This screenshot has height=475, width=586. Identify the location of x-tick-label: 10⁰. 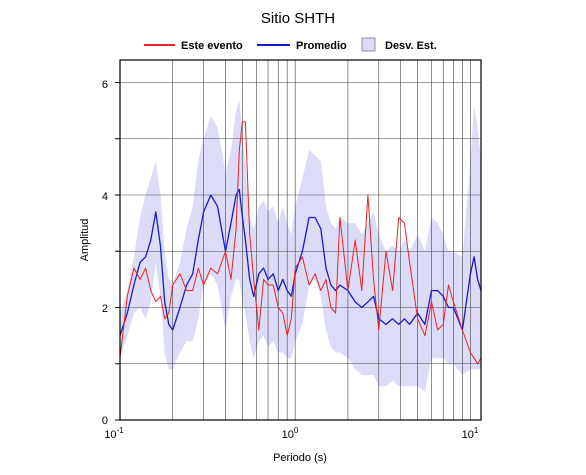
(290, 433).